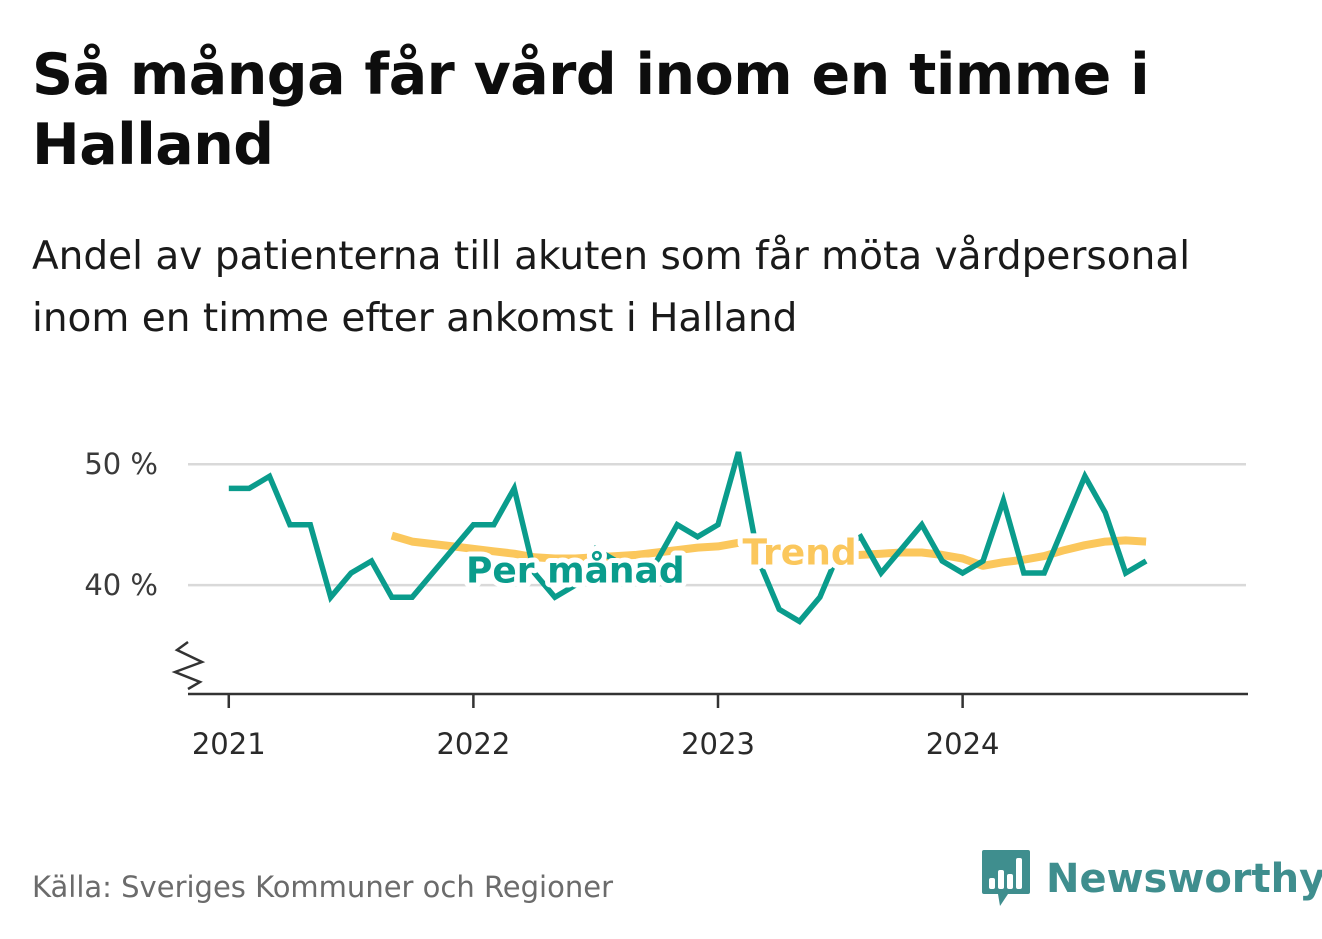 The image size is (1322, 939). I want to click on x-tick-label: 2023, so click(718, 744).